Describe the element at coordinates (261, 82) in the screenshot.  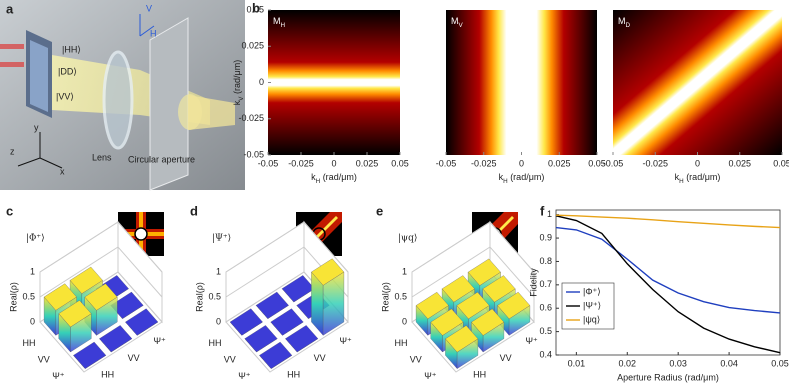
I see `y-tick-label: 0` at that location.